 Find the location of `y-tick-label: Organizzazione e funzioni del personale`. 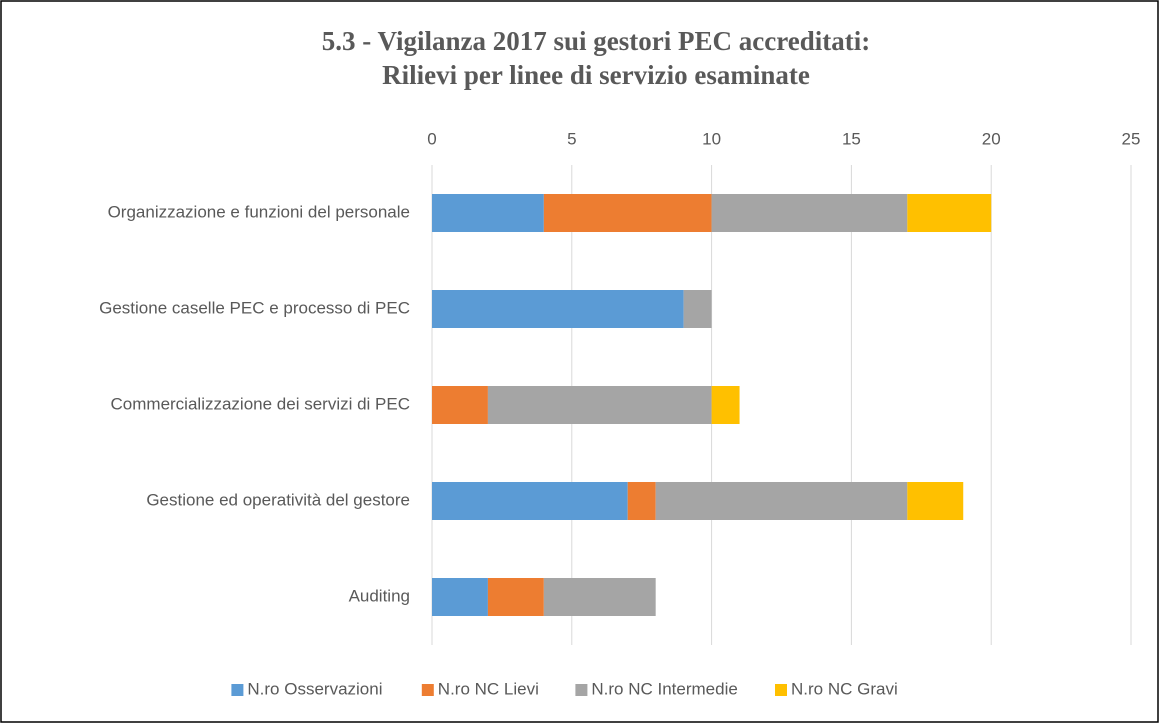

y-tick-label: Organizzazione e funzioni del personale is located at coordinates (259, 211).